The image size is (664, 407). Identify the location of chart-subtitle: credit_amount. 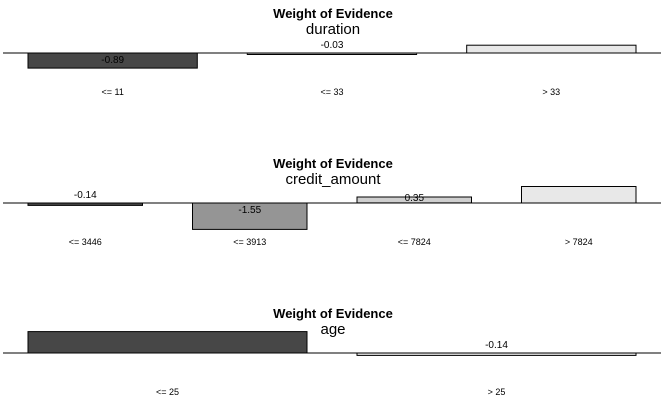
(333, 179).